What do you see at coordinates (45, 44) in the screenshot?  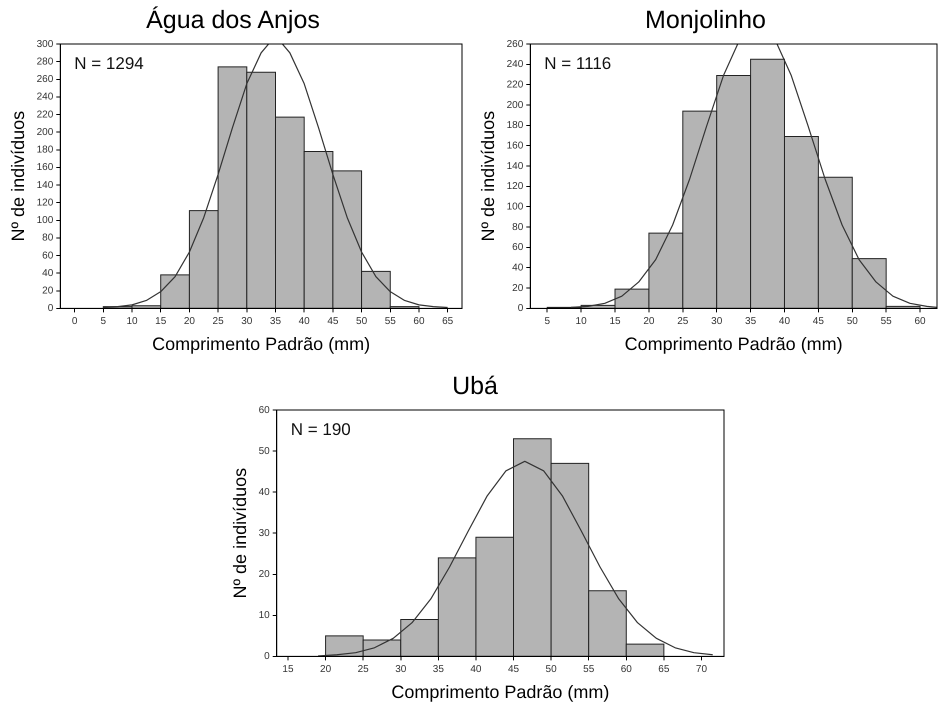 I see `y-tick-label: 300` at bounding box center [45, 44].